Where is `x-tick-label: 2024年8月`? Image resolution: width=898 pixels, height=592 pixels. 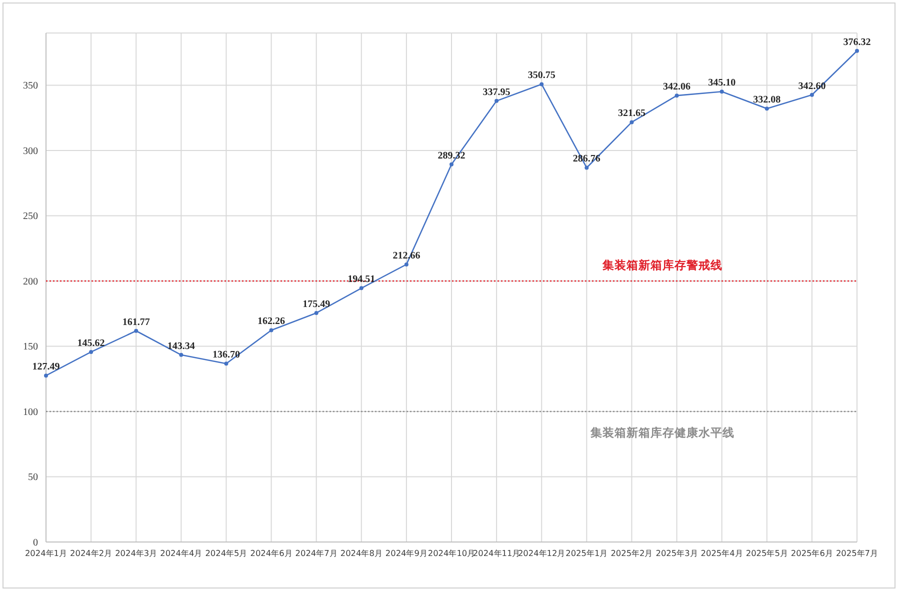
x-tick-label: 2024年8月 is located at coordinates (361, 553).